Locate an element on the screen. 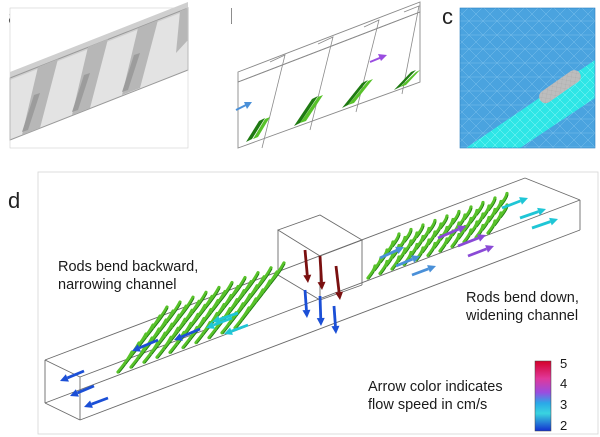 The image size is (600, 437). rod-backward-53-shade is located at coordinates (200, 303).